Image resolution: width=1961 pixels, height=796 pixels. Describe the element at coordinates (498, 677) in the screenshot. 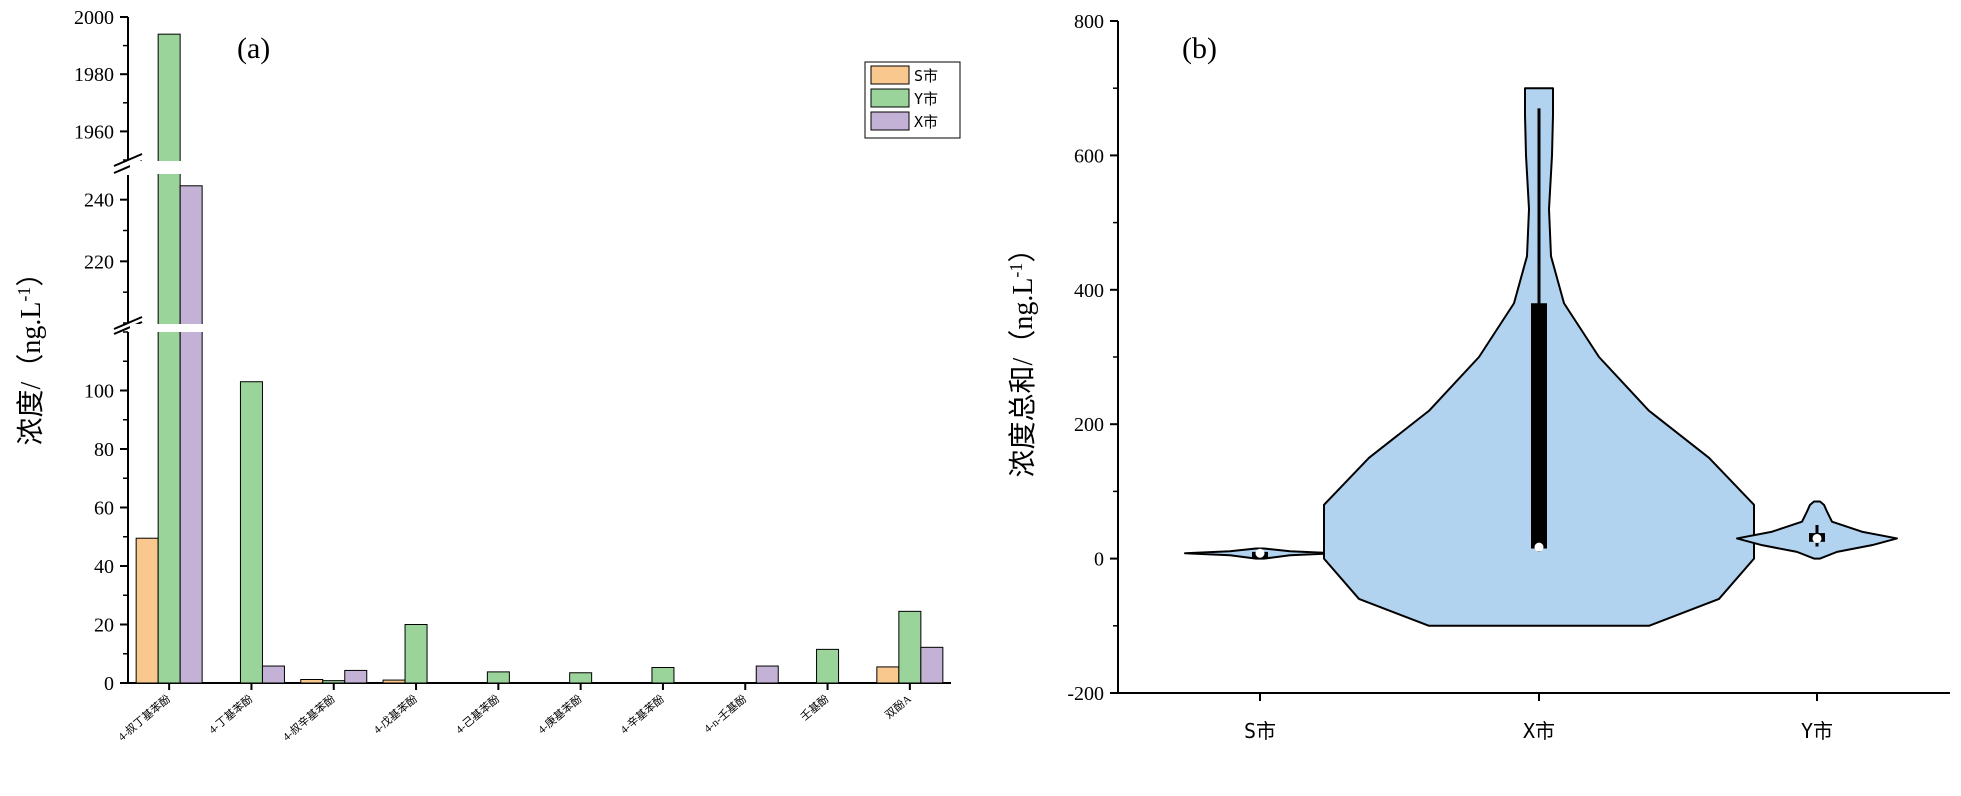

I see `bar-Y市-4` at that location.